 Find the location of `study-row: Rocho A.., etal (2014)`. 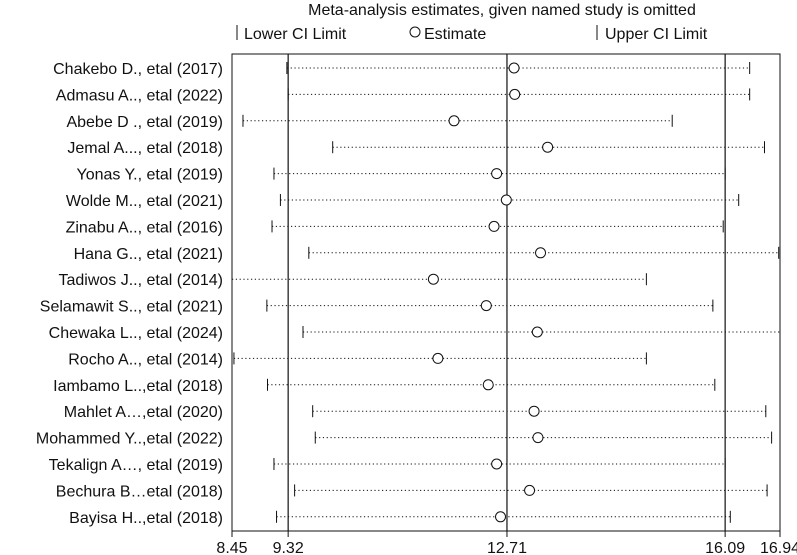

study-row: Rocho A.., etal (2014) is located at coordinates (357, 359).